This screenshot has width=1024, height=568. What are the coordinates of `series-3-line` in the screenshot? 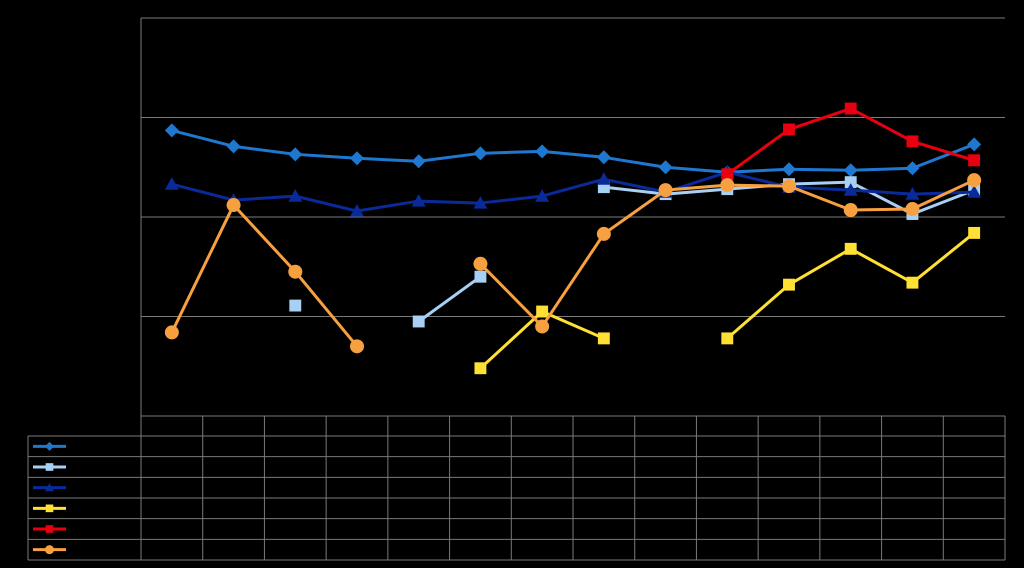 It's located at (573, 191).